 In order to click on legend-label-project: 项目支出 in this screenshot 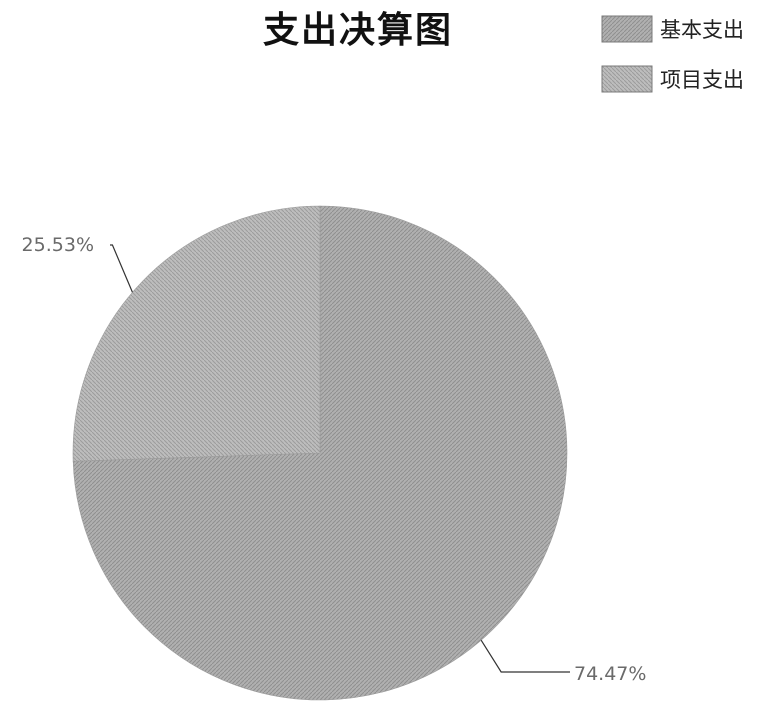, I will do `click(702, 80)`.